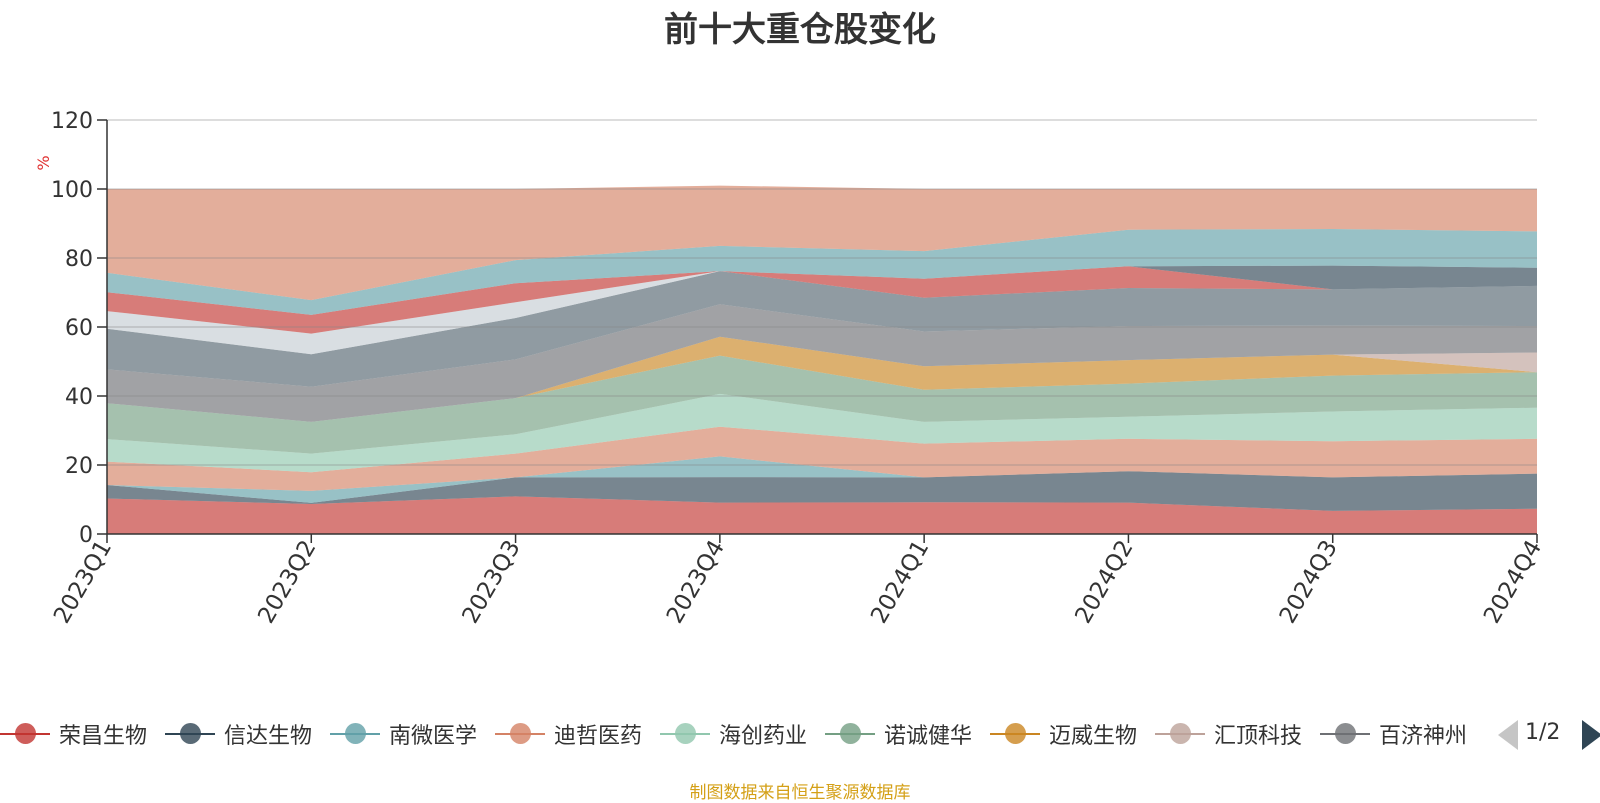 The width and height of the screenshot is (1600, 803). I want to click on y-tick-label: 80, so click(79, 259).